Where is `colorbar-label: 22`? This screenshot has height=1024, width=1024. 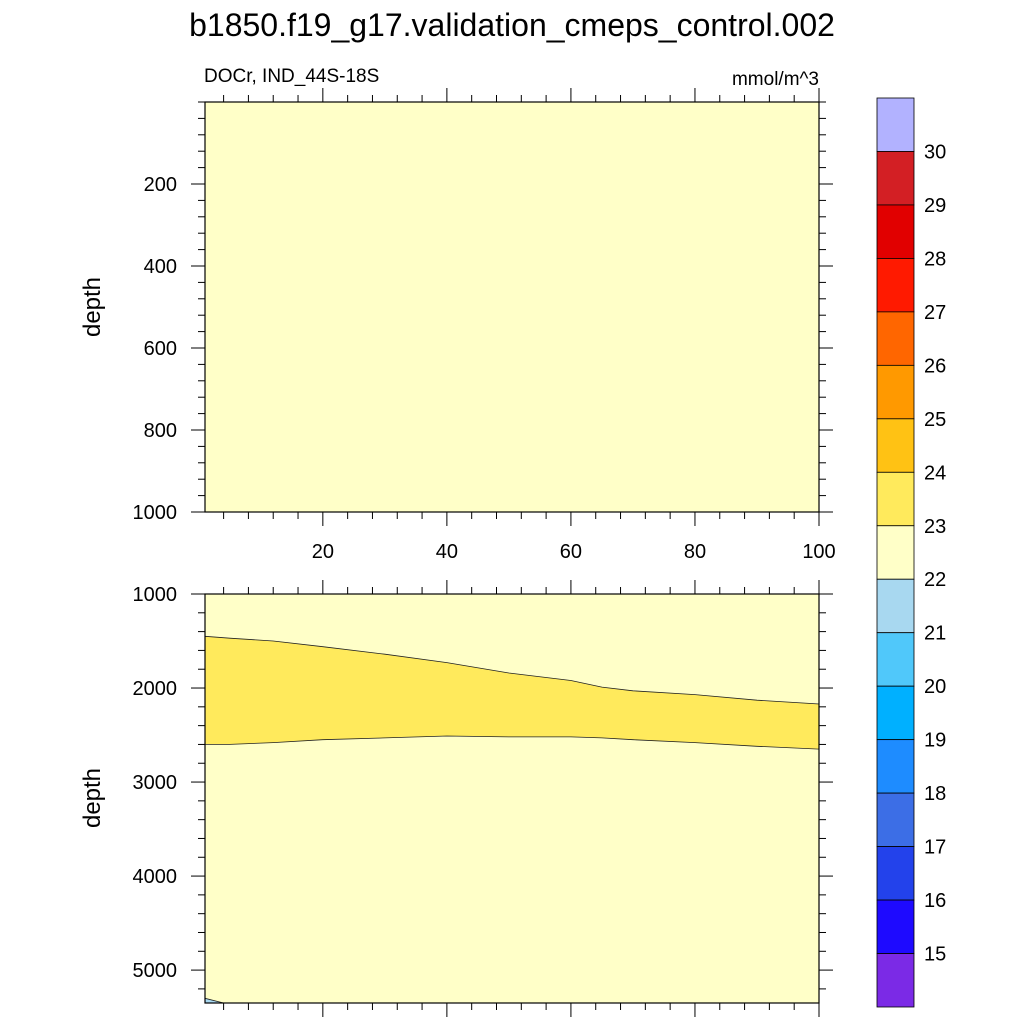
colorbar-label: 22 is located at coordinates (935, 580).